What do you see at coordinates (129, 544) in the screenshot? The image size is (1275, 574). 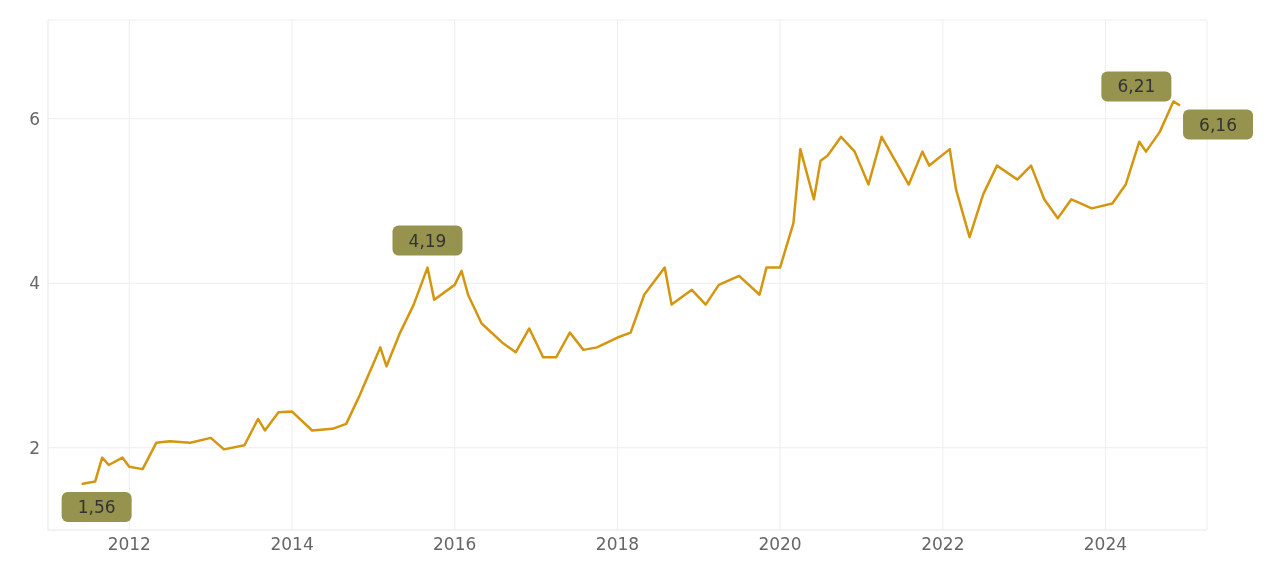 I see `x-tick-label: 2012` at bounding box center [129, 544].